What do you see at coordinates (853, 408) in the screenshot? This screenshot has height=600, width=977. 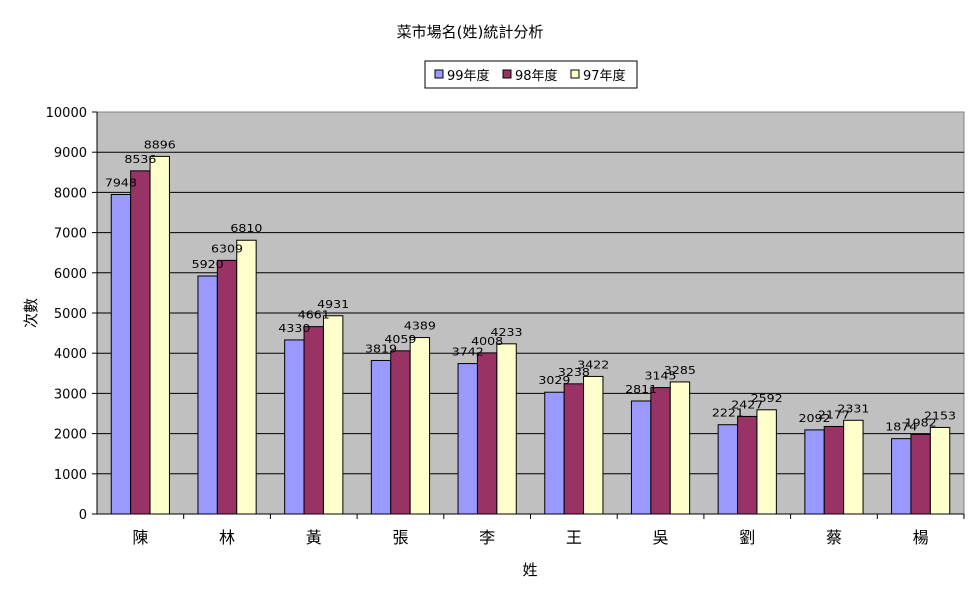 I see `data-label: 2331` at bounding box center [853, 408].